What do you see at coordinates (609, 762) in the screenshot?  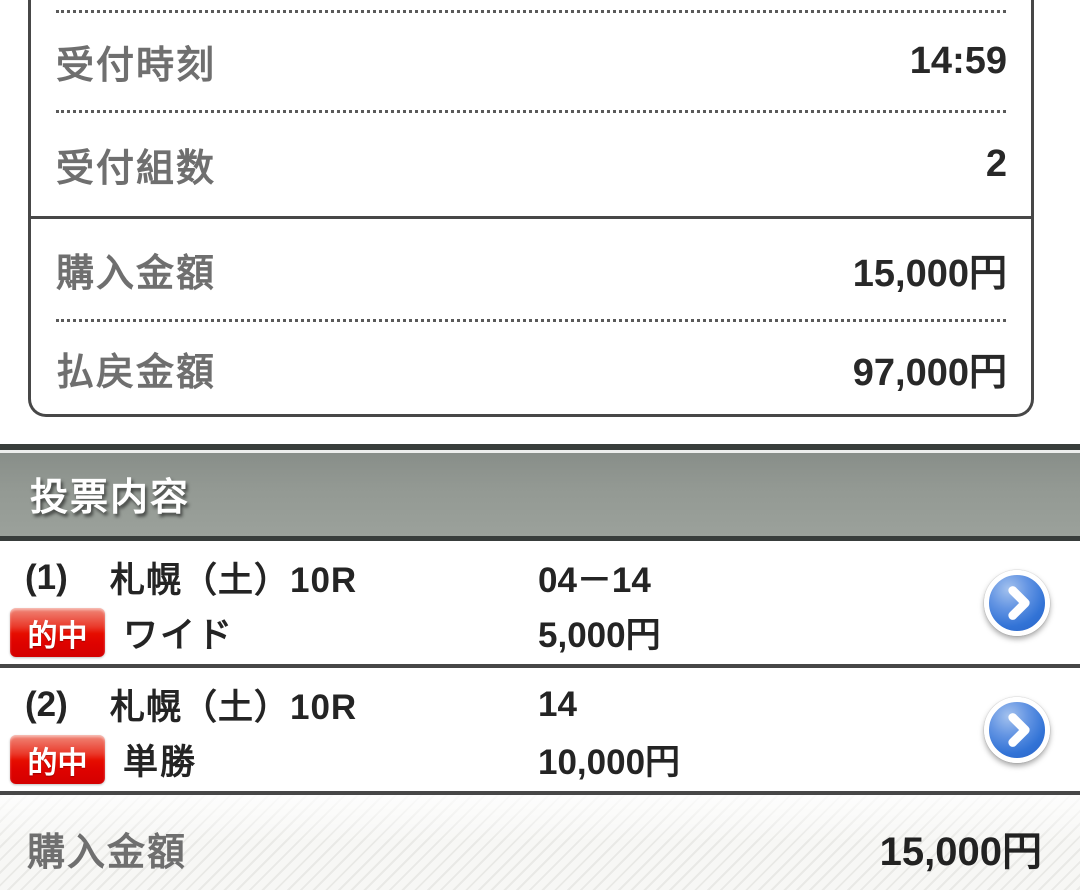 I see `amount-label: 10,000円` at bounding box center [609, 762].